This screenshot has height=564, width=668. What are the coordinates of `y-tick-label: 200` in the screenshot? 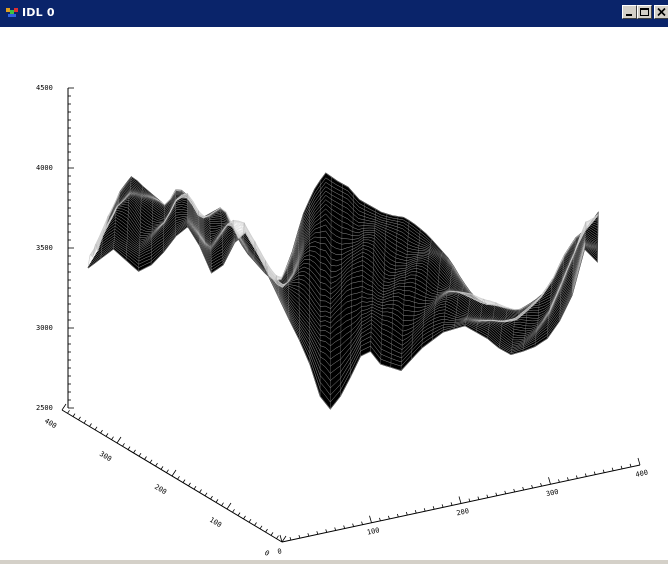 It's located at (160, 489).